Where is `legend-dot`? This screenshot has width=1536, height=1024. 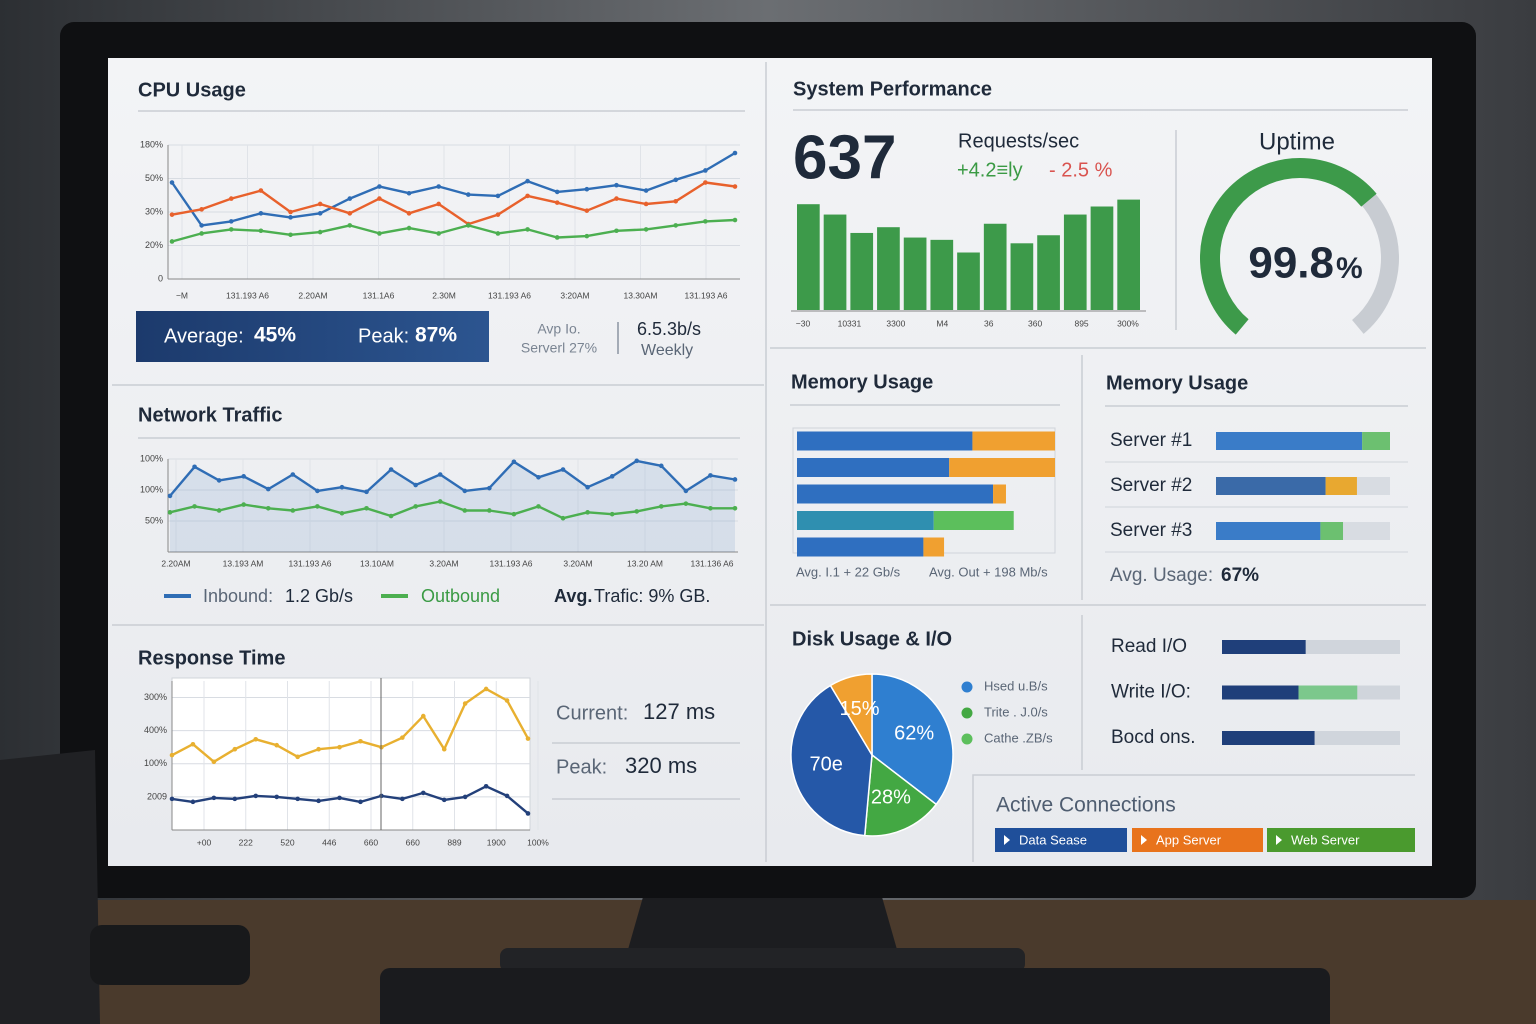
legend-dot is located at coordinates (967, 739).